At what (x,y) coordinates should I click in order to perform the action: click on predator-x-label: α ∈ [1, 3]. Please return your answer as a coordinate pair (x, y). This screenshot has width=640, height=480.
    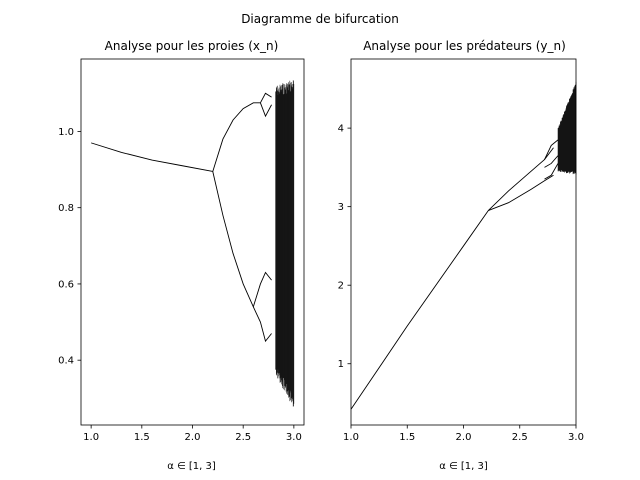
    Looking at the image, I should click on (463, 466).